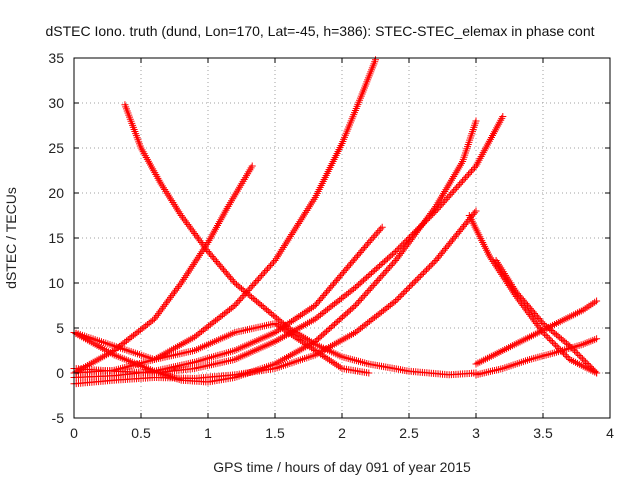 Image resolution: width=640 pixels, height=480 pixels. I want to click on y-tick-label: 0, so click(60, 373).